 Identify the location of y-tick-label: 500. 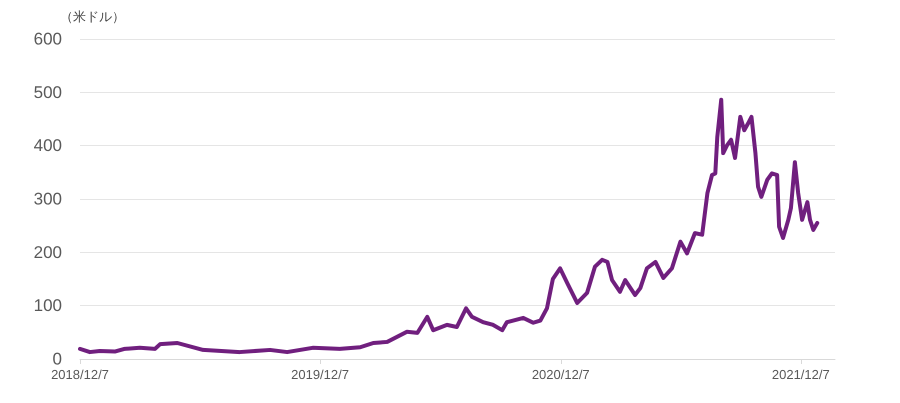
(48, 92).